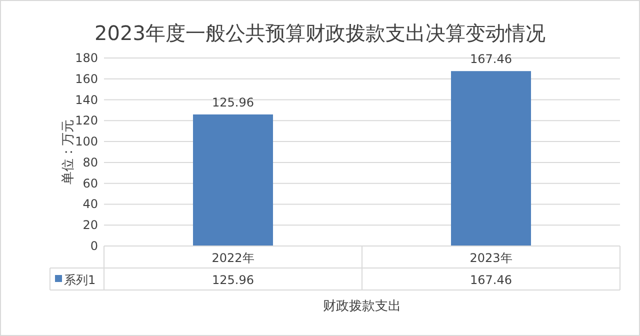 This screenshot has height=336, width=640. I want to click on y-tick-label: 140, so click(86, 99).